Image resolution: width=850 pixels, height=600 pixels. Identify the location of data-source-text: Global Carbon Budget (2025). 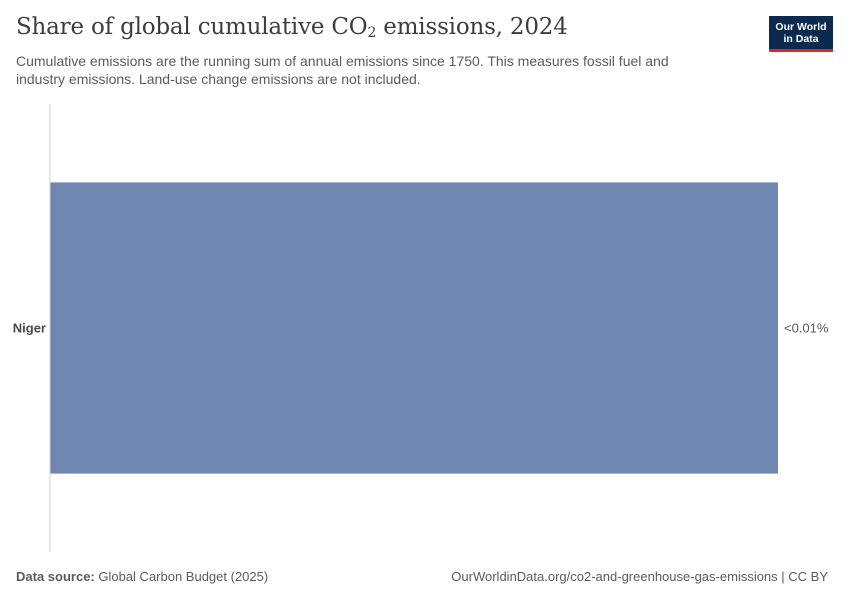
(181, 576).